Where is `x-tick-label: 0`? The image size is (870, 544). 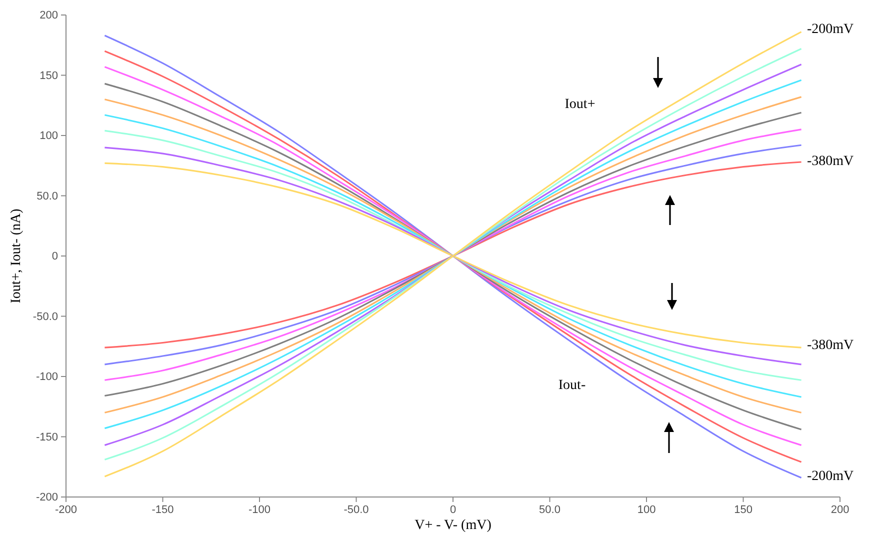 x-tick-label: 0 is located at coordinates (453, 510).